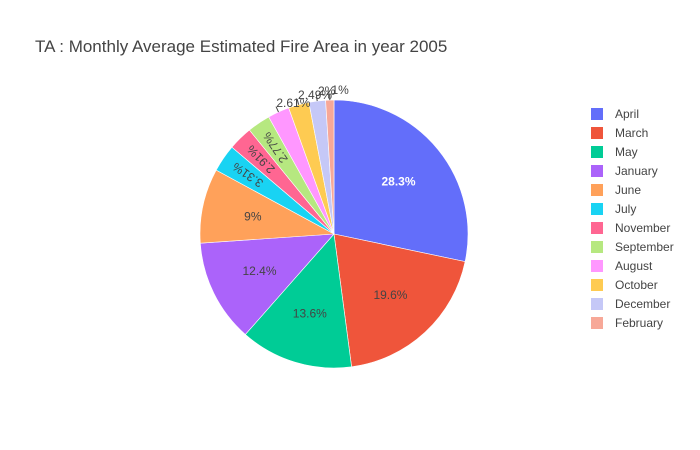 This screenshot has height=450, width=700. I want to click on legend-label-september: September, so click(644, 247).